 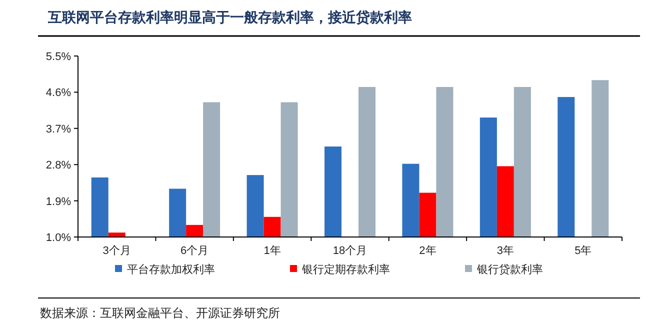 I want to click on legend-label: 银行定期存款利率, so click(x=345, y=269).